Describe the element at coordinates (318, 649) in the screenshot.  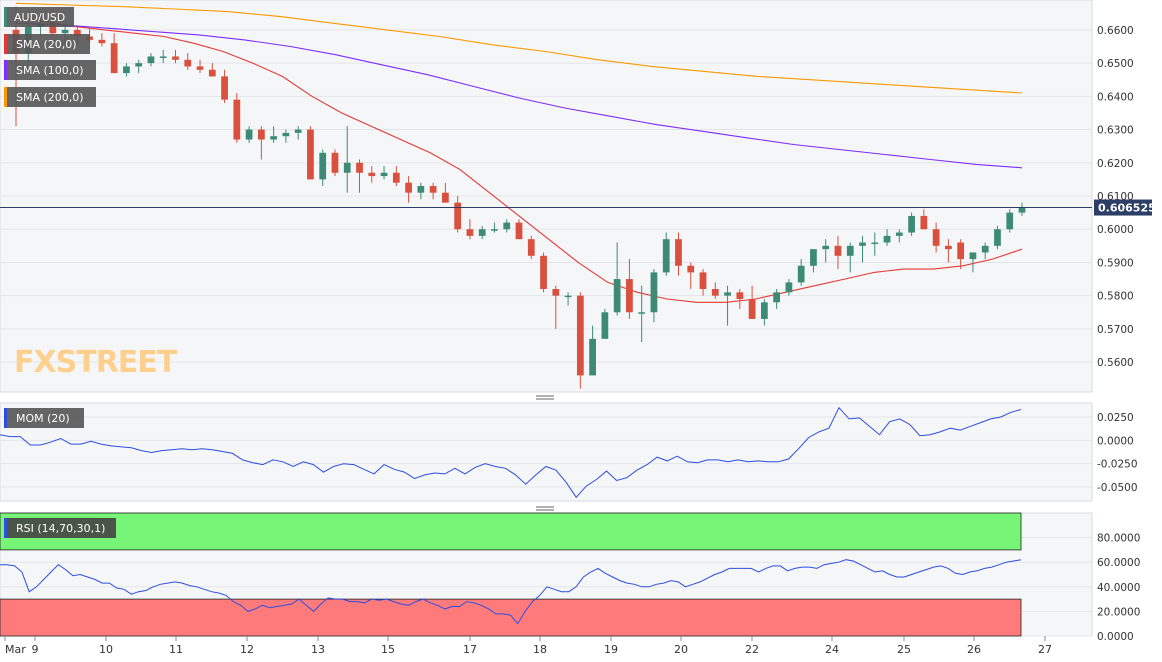
I see `x-tick-label: 13` at that location.